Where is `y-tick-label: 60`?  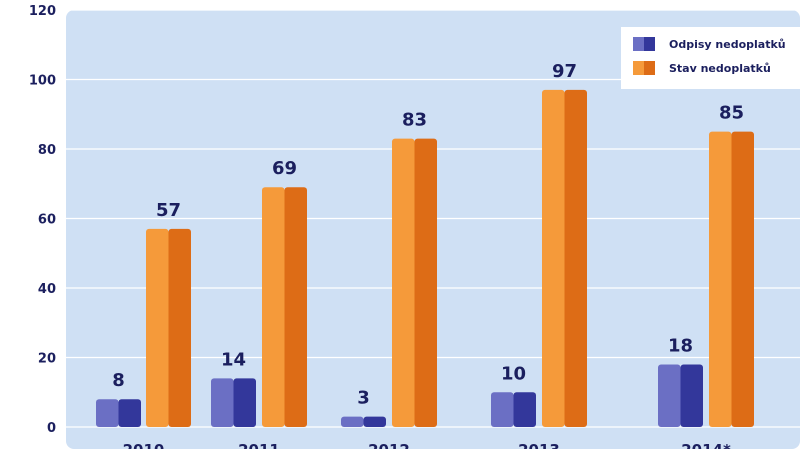 y-tick-label: 60 is located at coordinates (47, 220).